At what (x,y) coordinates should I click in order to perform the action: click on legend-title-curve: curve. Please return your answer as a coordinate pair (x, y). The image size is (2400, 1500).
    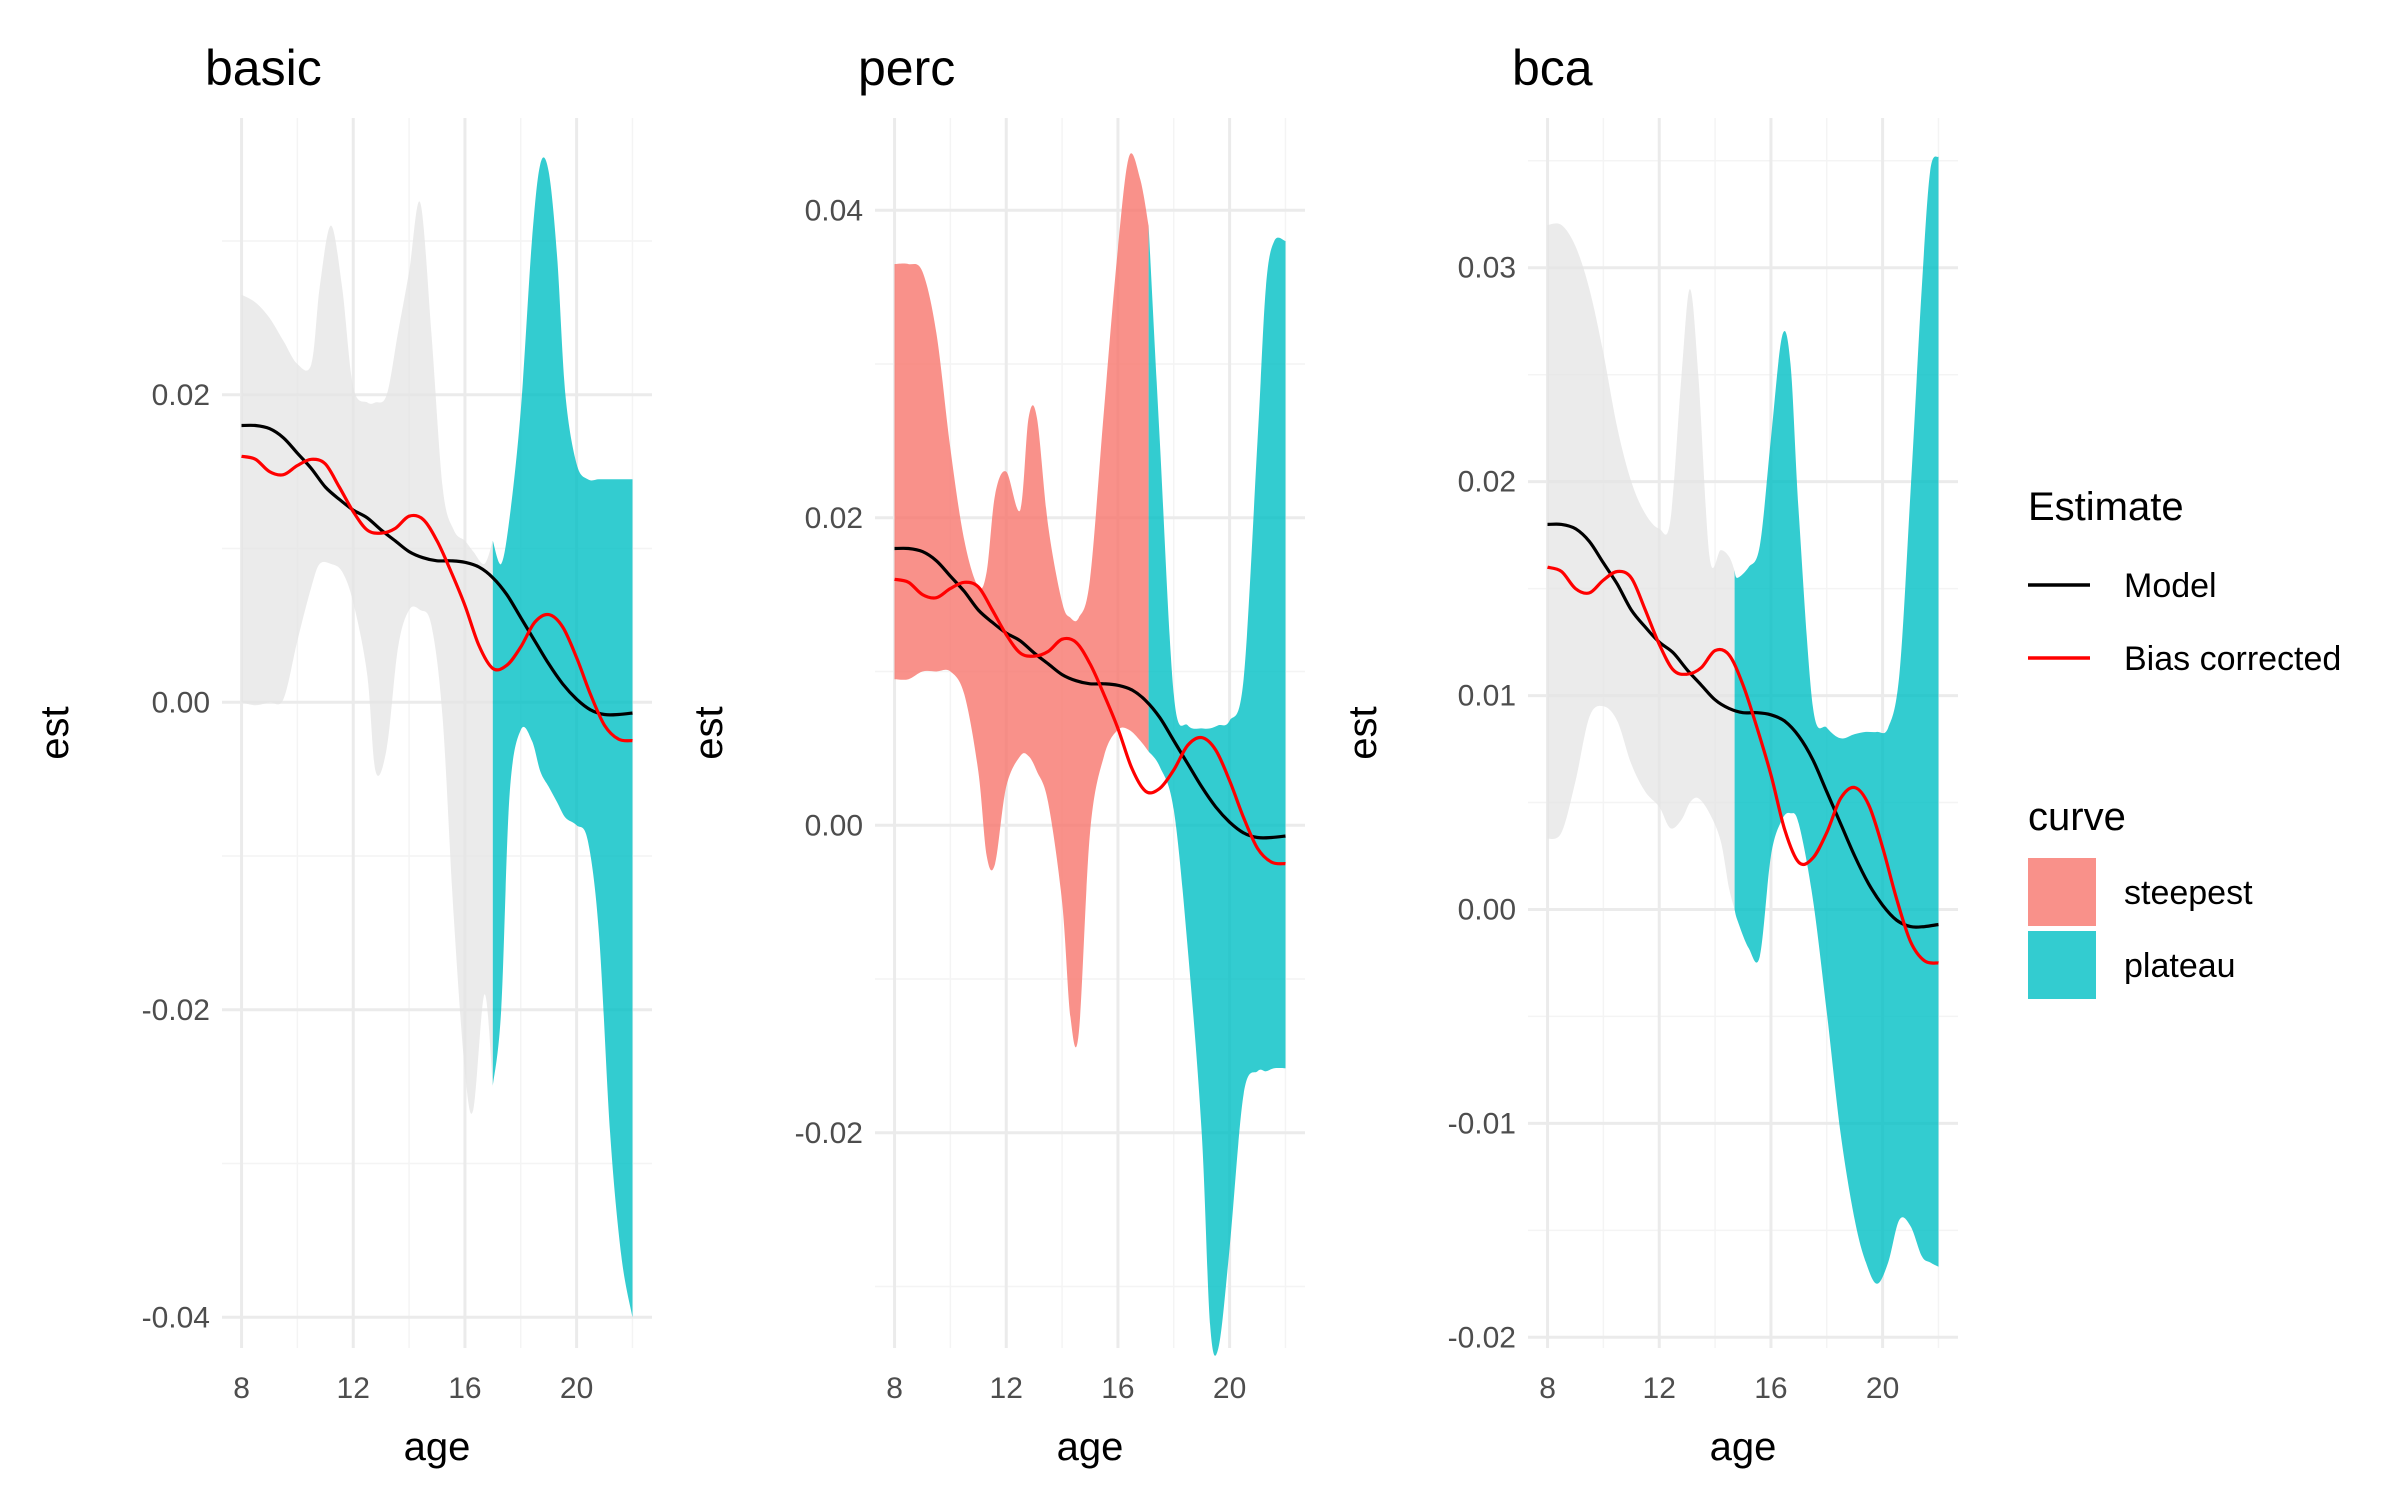
    Looking at the image, I should click on (2077, 817).